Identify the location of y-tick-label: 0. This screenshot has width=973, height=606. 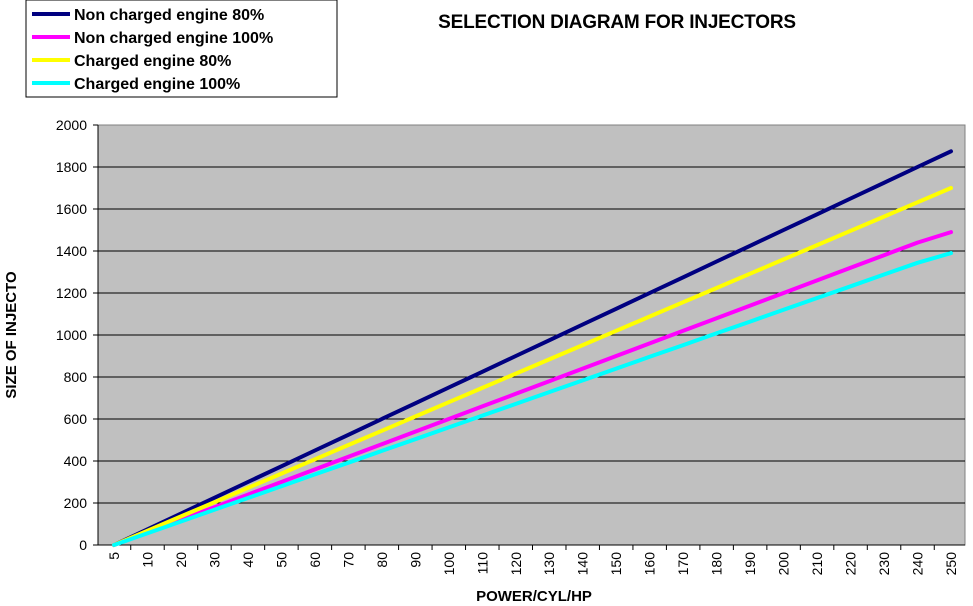
(83, 545).